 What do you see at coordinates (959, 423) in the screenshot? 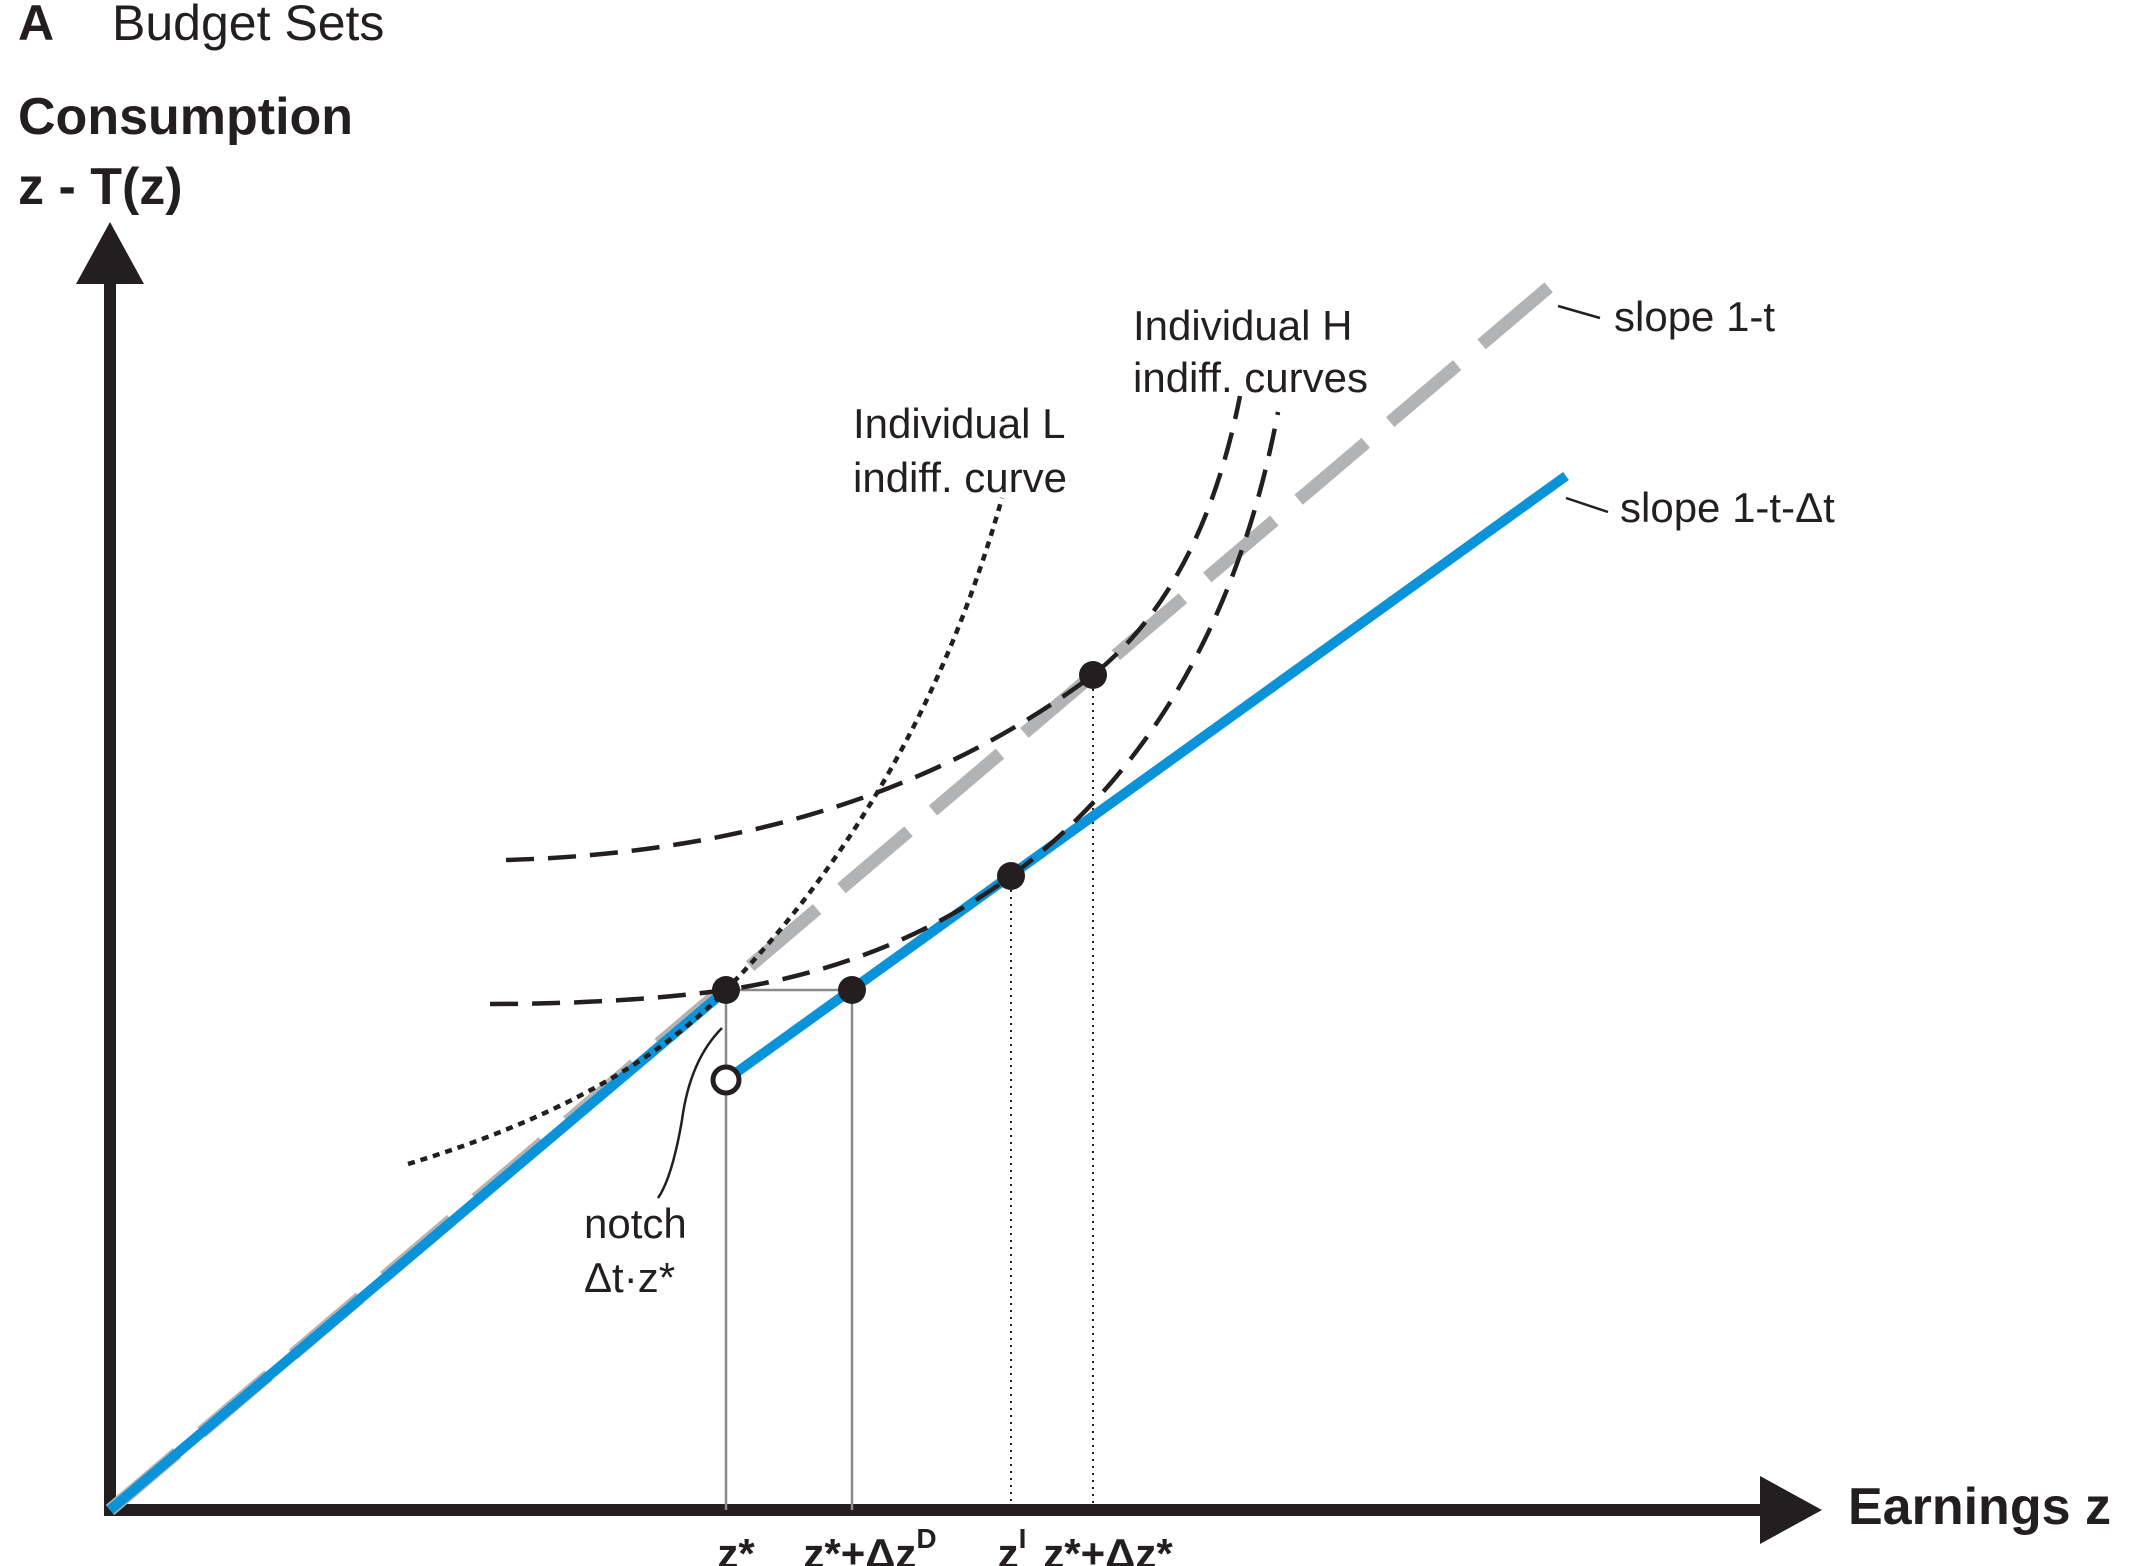
I see `label-individual-L-line1: Individual L` at bounding box center [959, 423].